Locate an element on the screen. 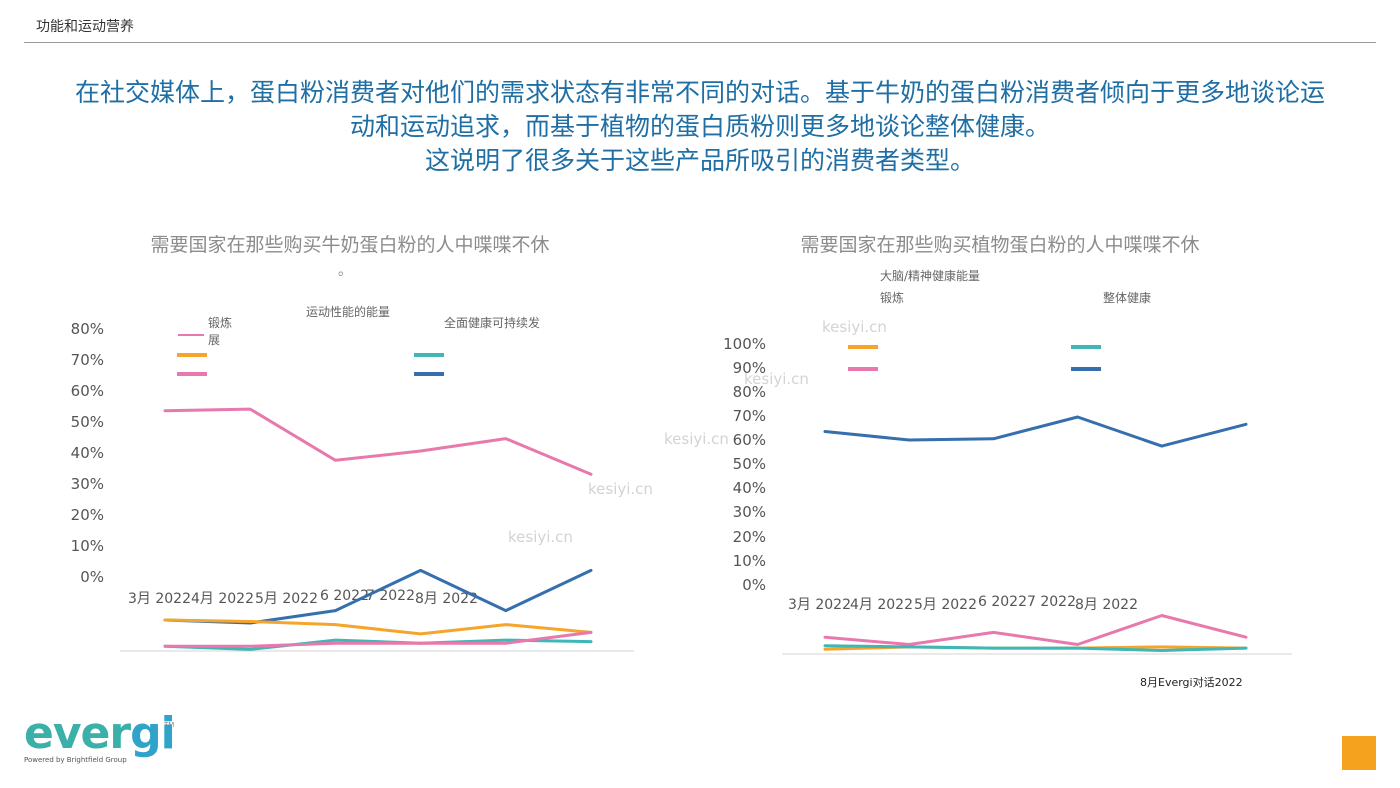 The width and height of the screenshot is (1400, 788). plant-series-group is located at coordinates (1035, 533).